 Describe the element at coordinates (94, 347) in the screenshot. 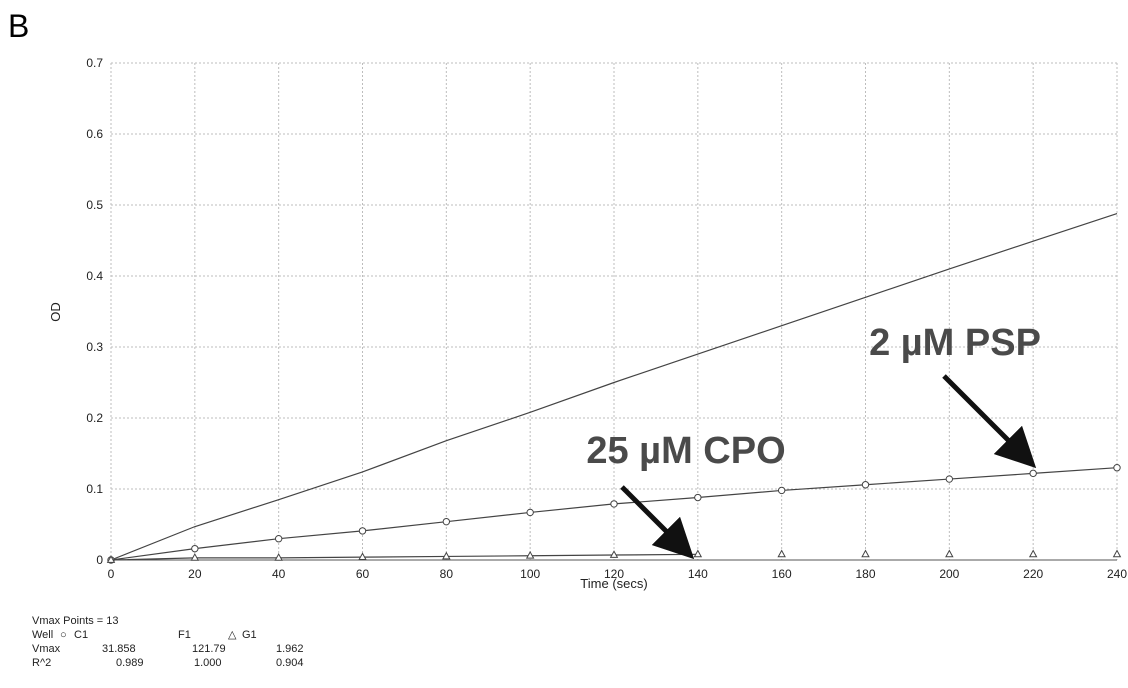

I see `y-tick-label: 0.3` at that location.